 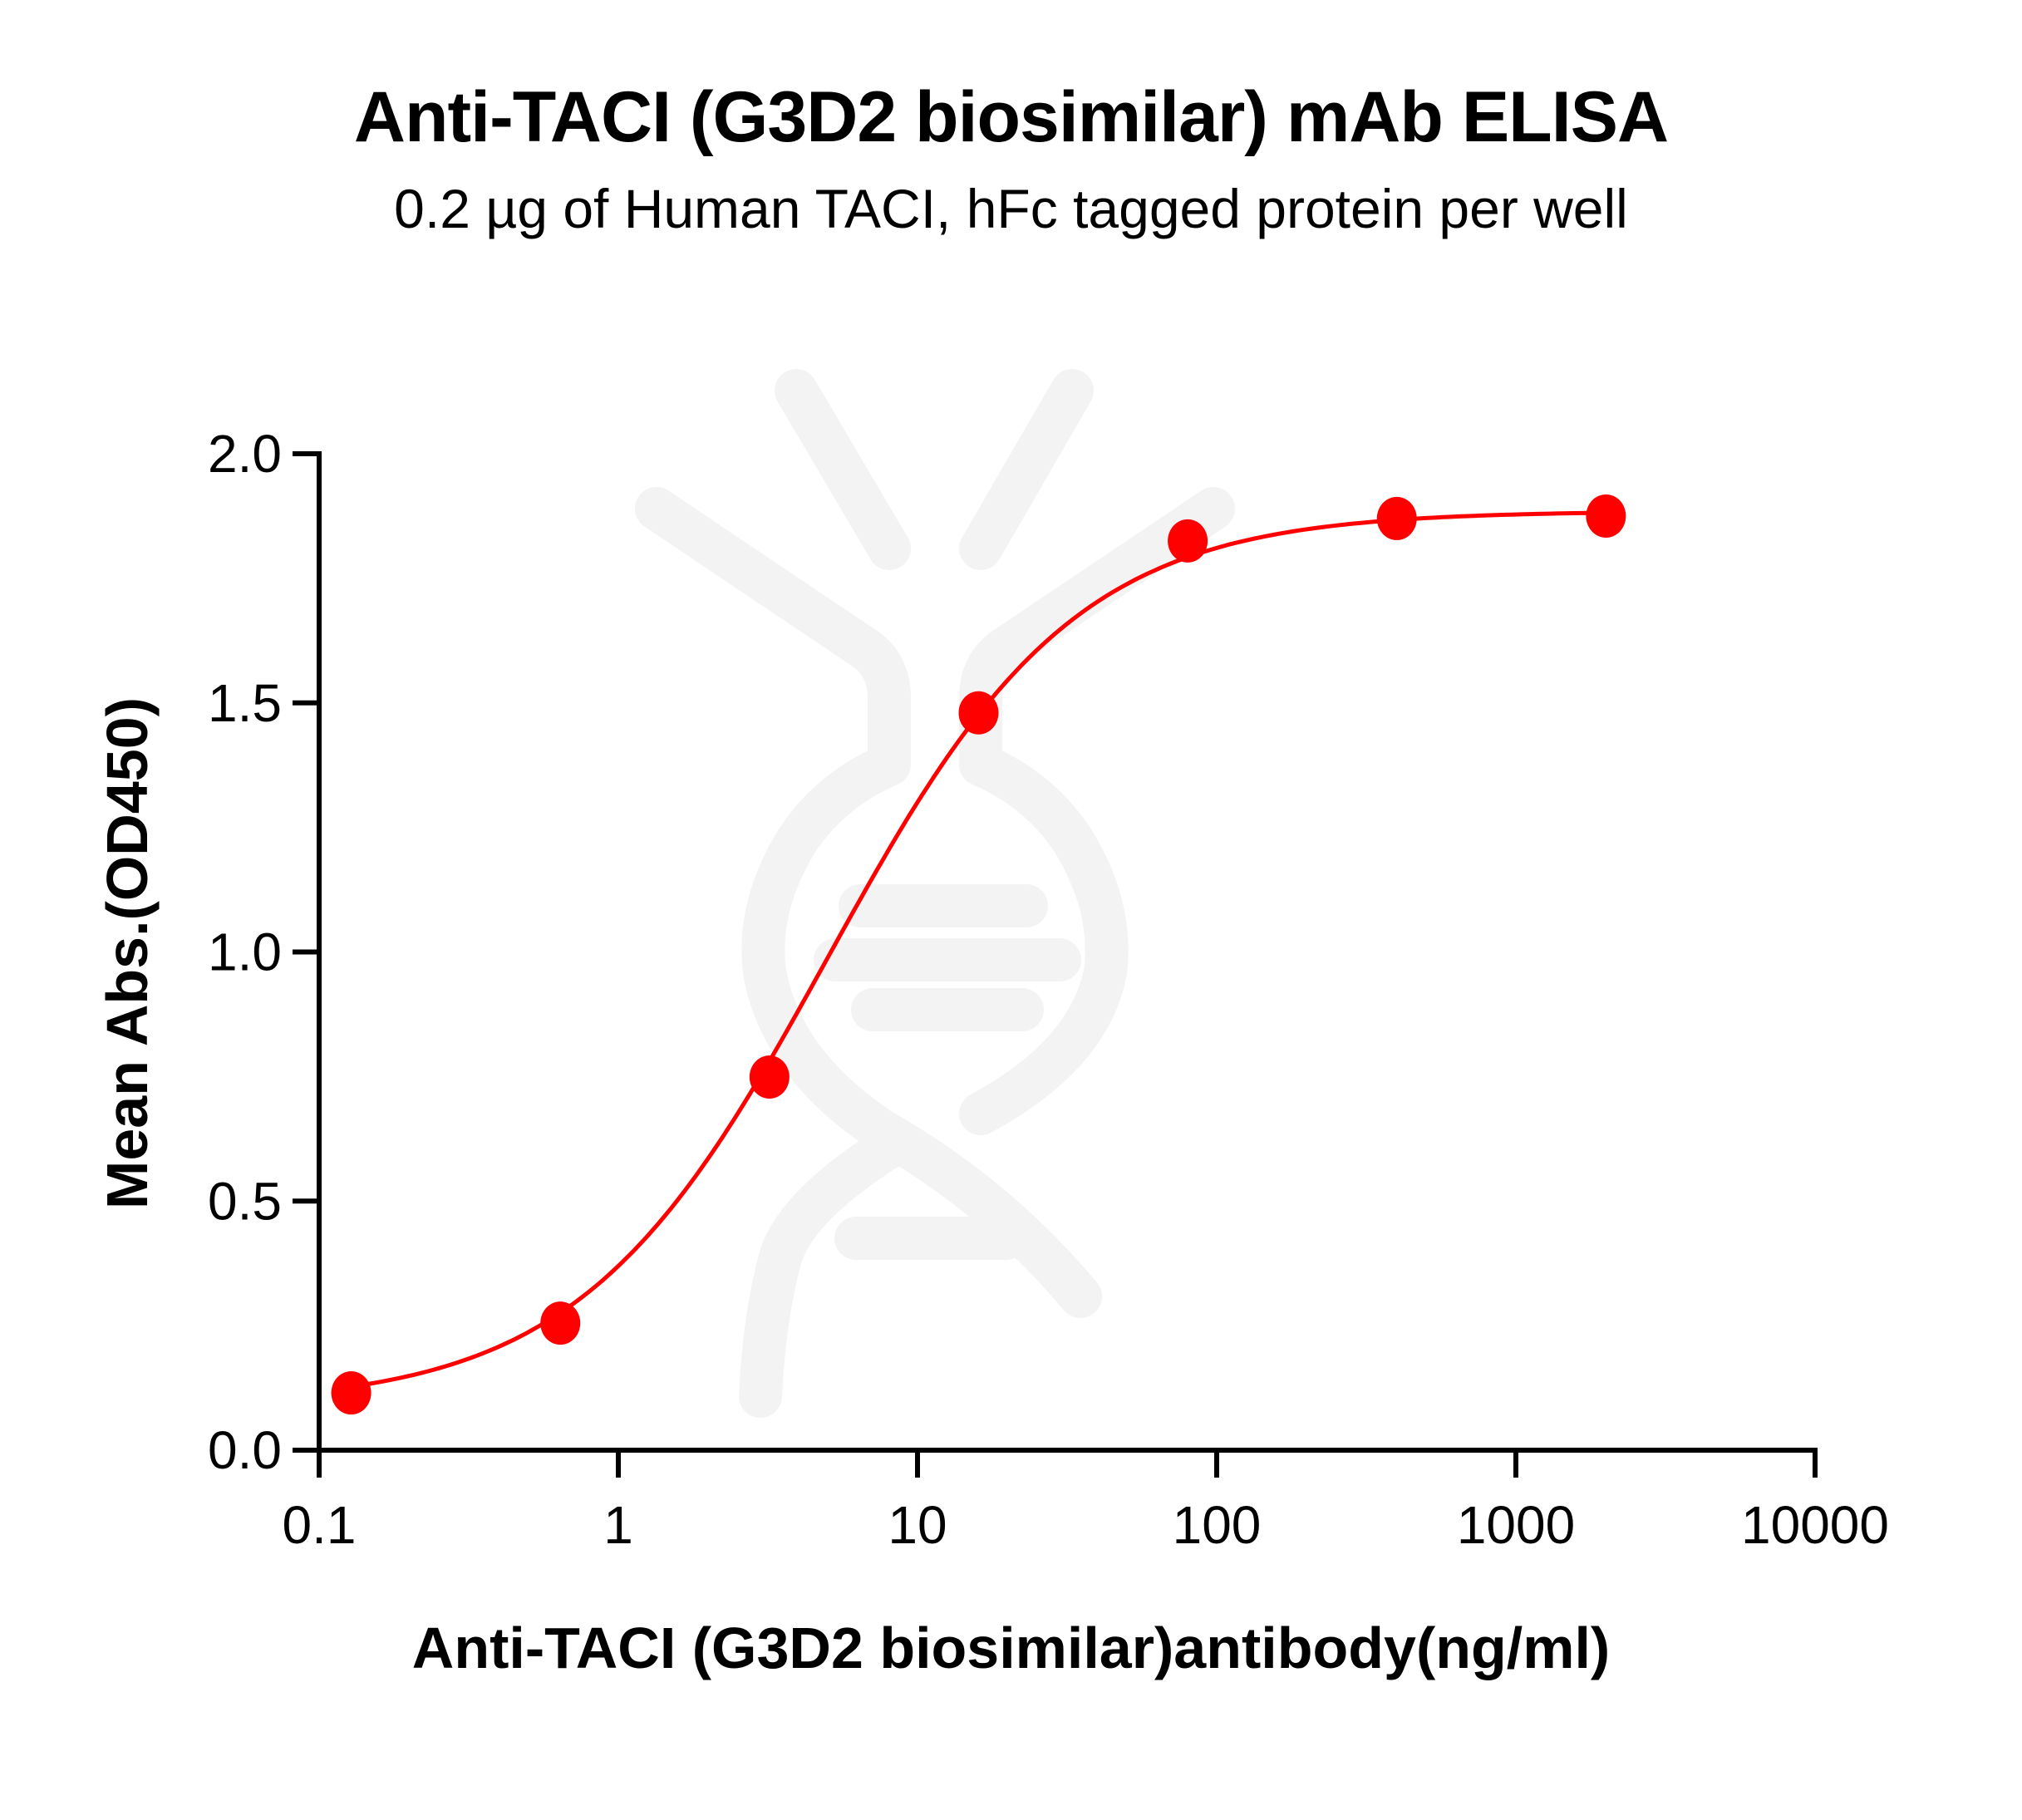 I want to click on x-axis: 0.1 1 10 100 1000 10000, so click(x=1086, y=1501).